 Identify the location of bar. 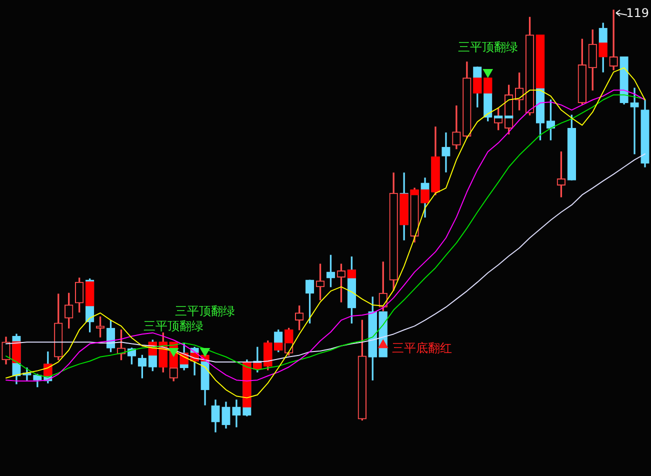
(351, 274).